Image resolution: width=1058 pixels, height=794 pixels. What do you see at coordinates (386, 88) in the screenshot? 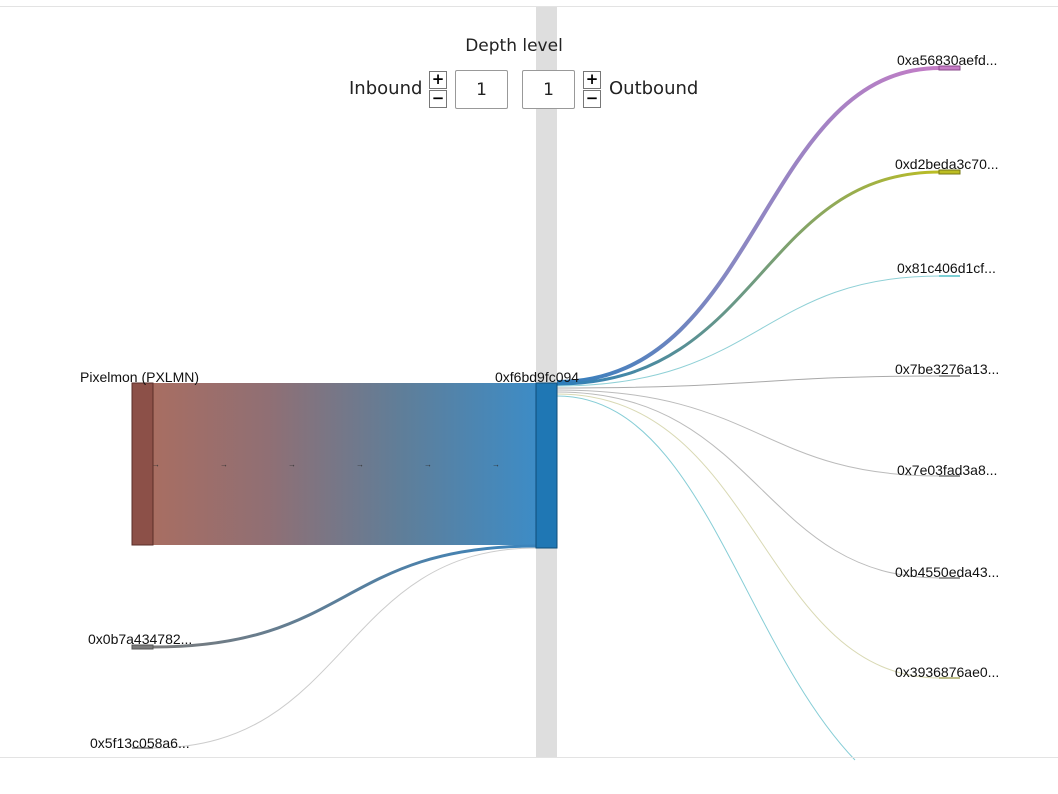
I see `inbound-label: Inbound` at bounding box center [386, 88].